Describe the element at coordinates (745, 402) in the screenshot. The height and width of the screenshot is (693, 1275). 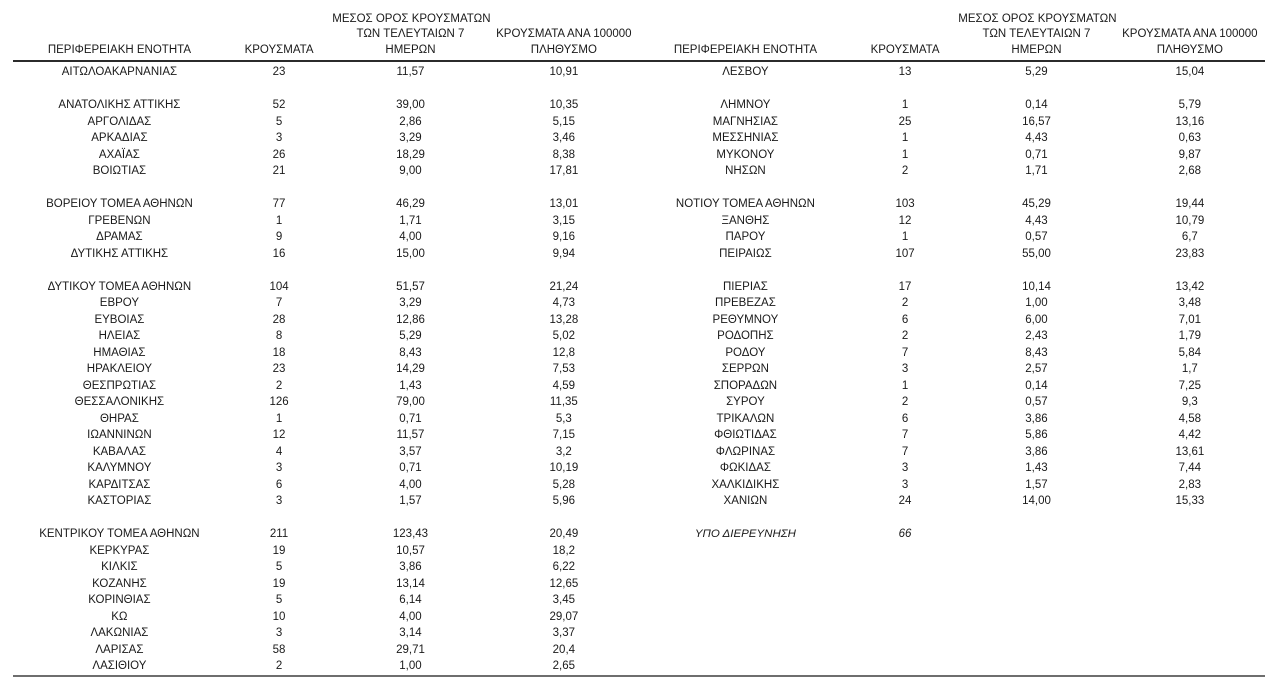
I see `region-name: ΣΥΡΟΥ` at that location.